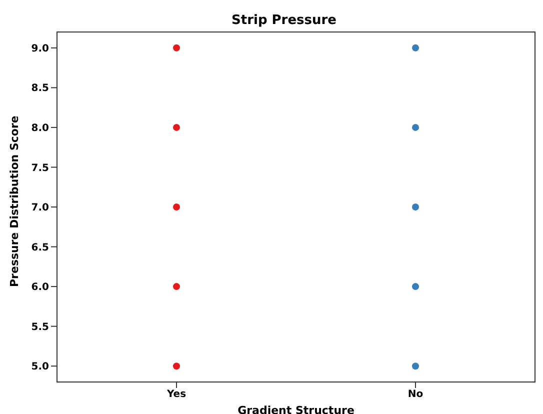  Describe the element at coordinates (40, 288) in the screenshot. I see `y-tick-label: 6.0` at that location.